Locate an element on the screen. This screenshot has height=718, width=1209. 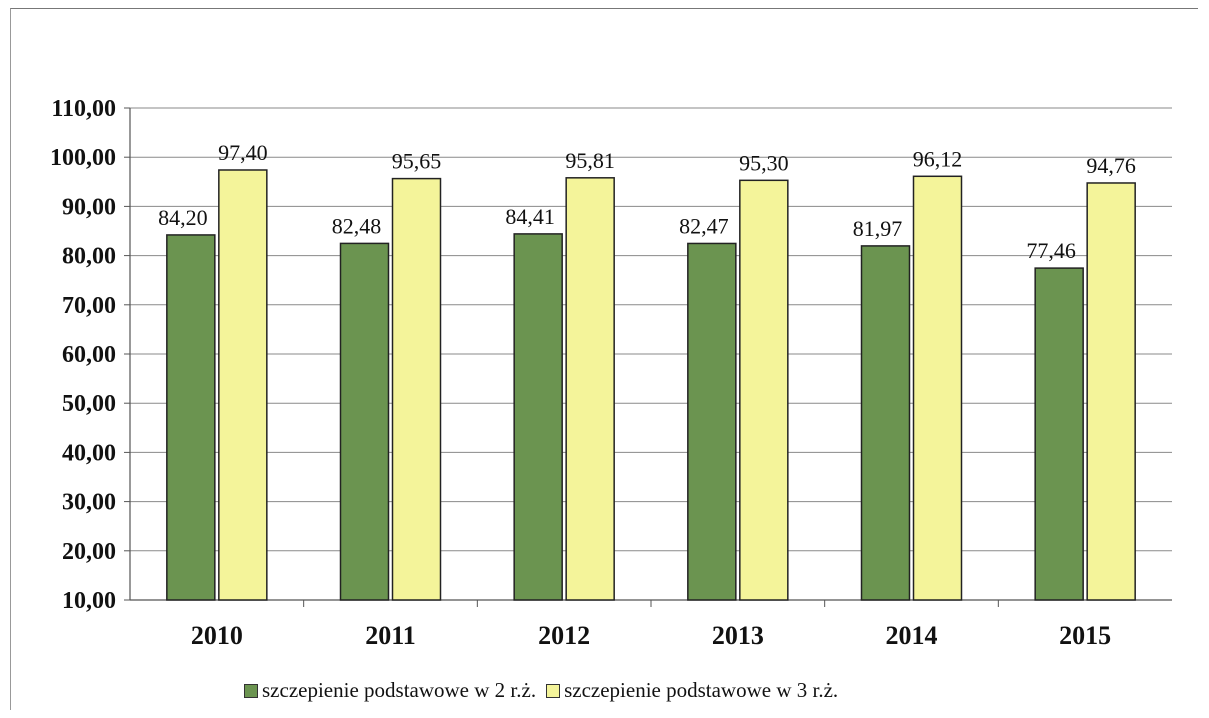
y-tick-label: 50,00 is located at coordinates (89, 404).